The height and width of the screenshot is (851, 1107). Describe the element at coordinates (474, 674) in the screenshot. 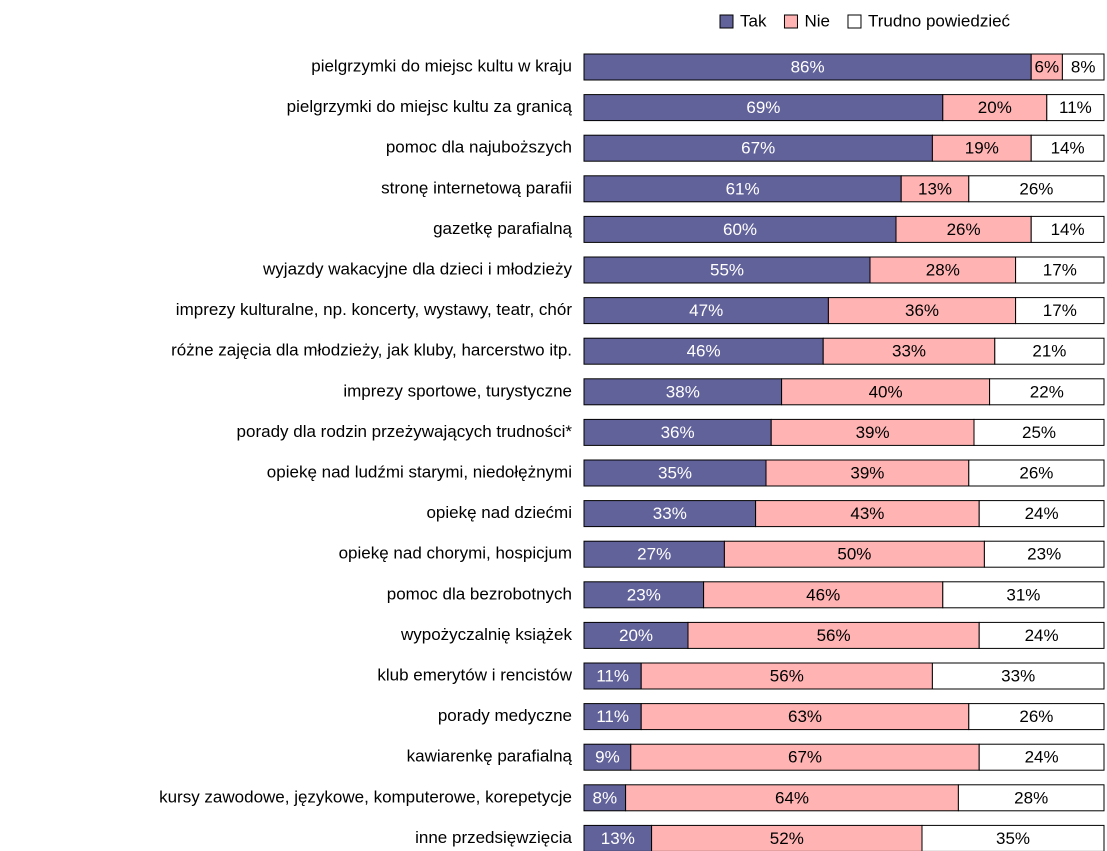

I see `category-label: klub emerytów i rencistów` at that location.